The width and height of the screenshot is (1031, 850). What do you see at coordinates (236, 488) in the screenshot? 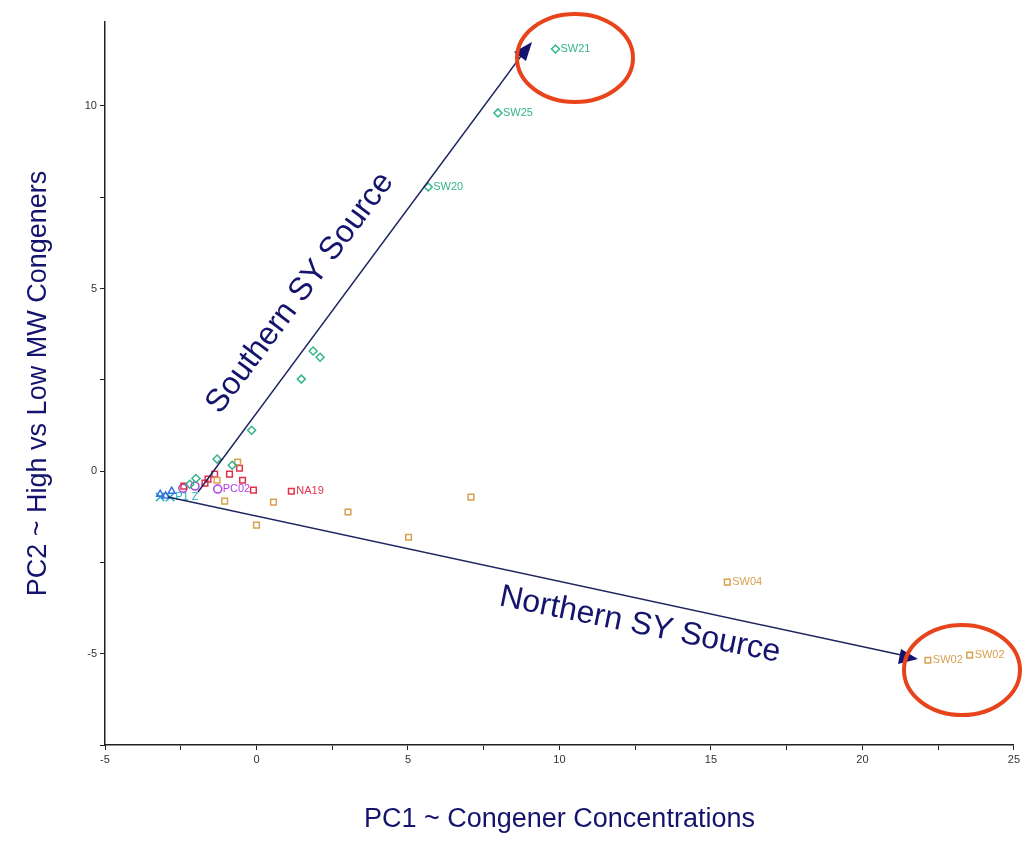
I see `annotation: PC02` at bounding box center [236, 488].